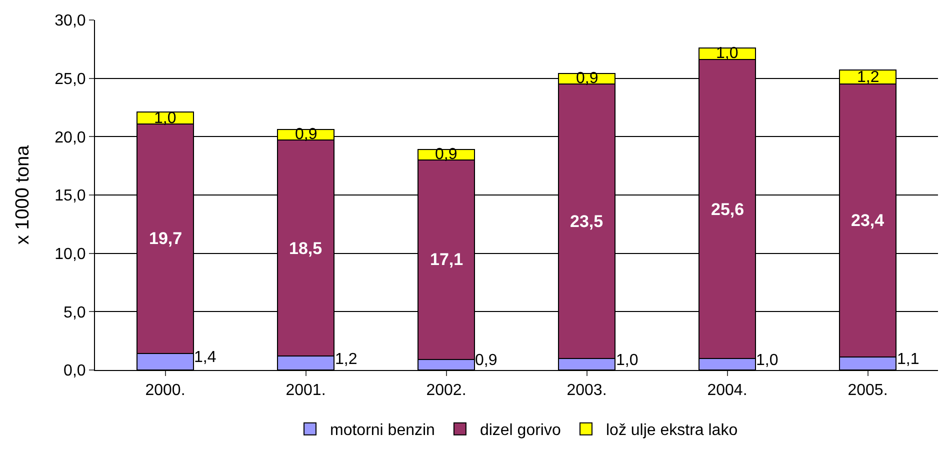 This screenshot has width=946, height=454. I want to click on data-label: 23,4, so click(868, 220).